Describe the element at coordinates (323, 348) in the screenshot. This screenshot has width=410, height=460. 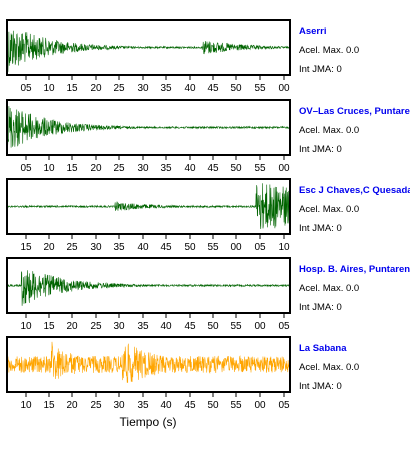
I see `station-name: La Sabana` at that location.